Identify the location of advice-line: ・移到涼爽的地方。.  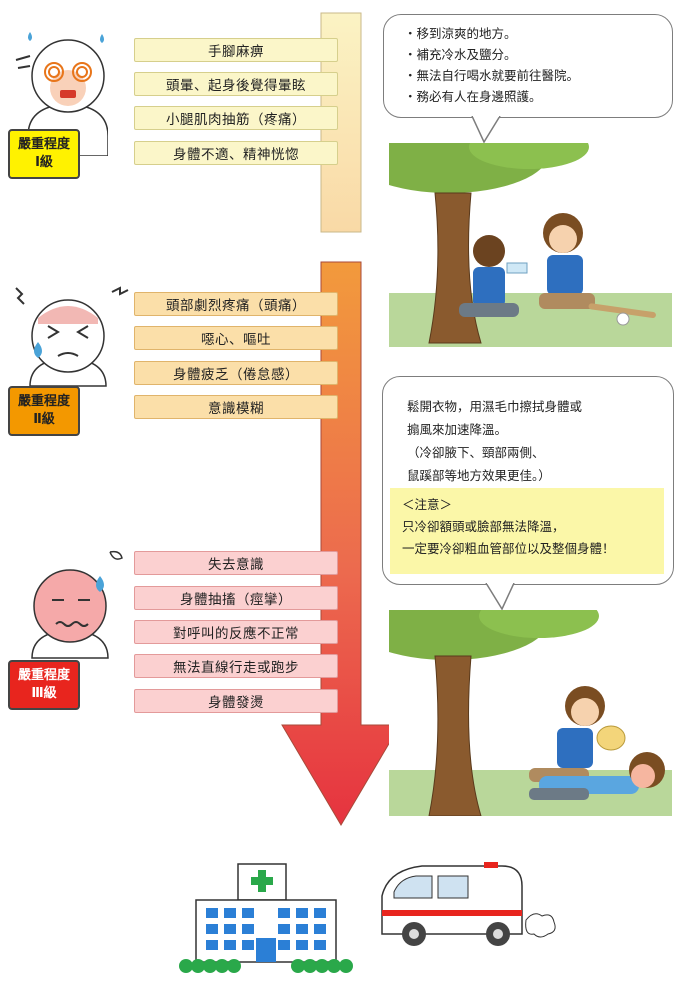
(460, 33).